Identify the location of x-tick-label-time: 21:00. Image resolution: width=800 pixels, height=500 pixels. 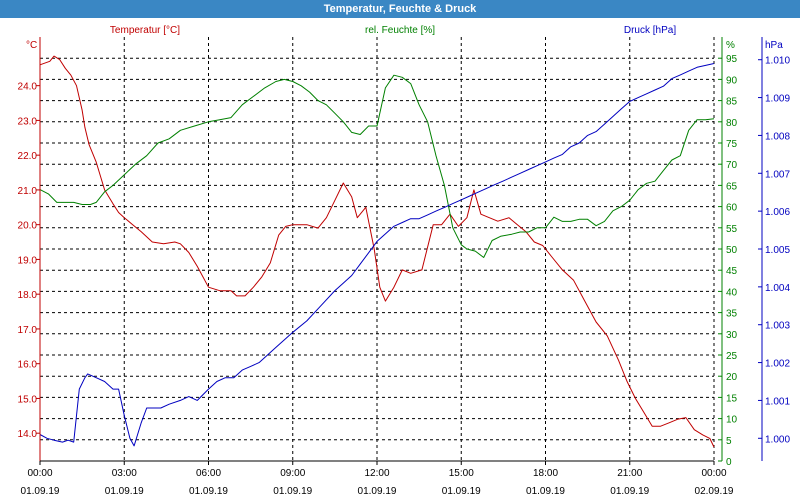
(629, 473).